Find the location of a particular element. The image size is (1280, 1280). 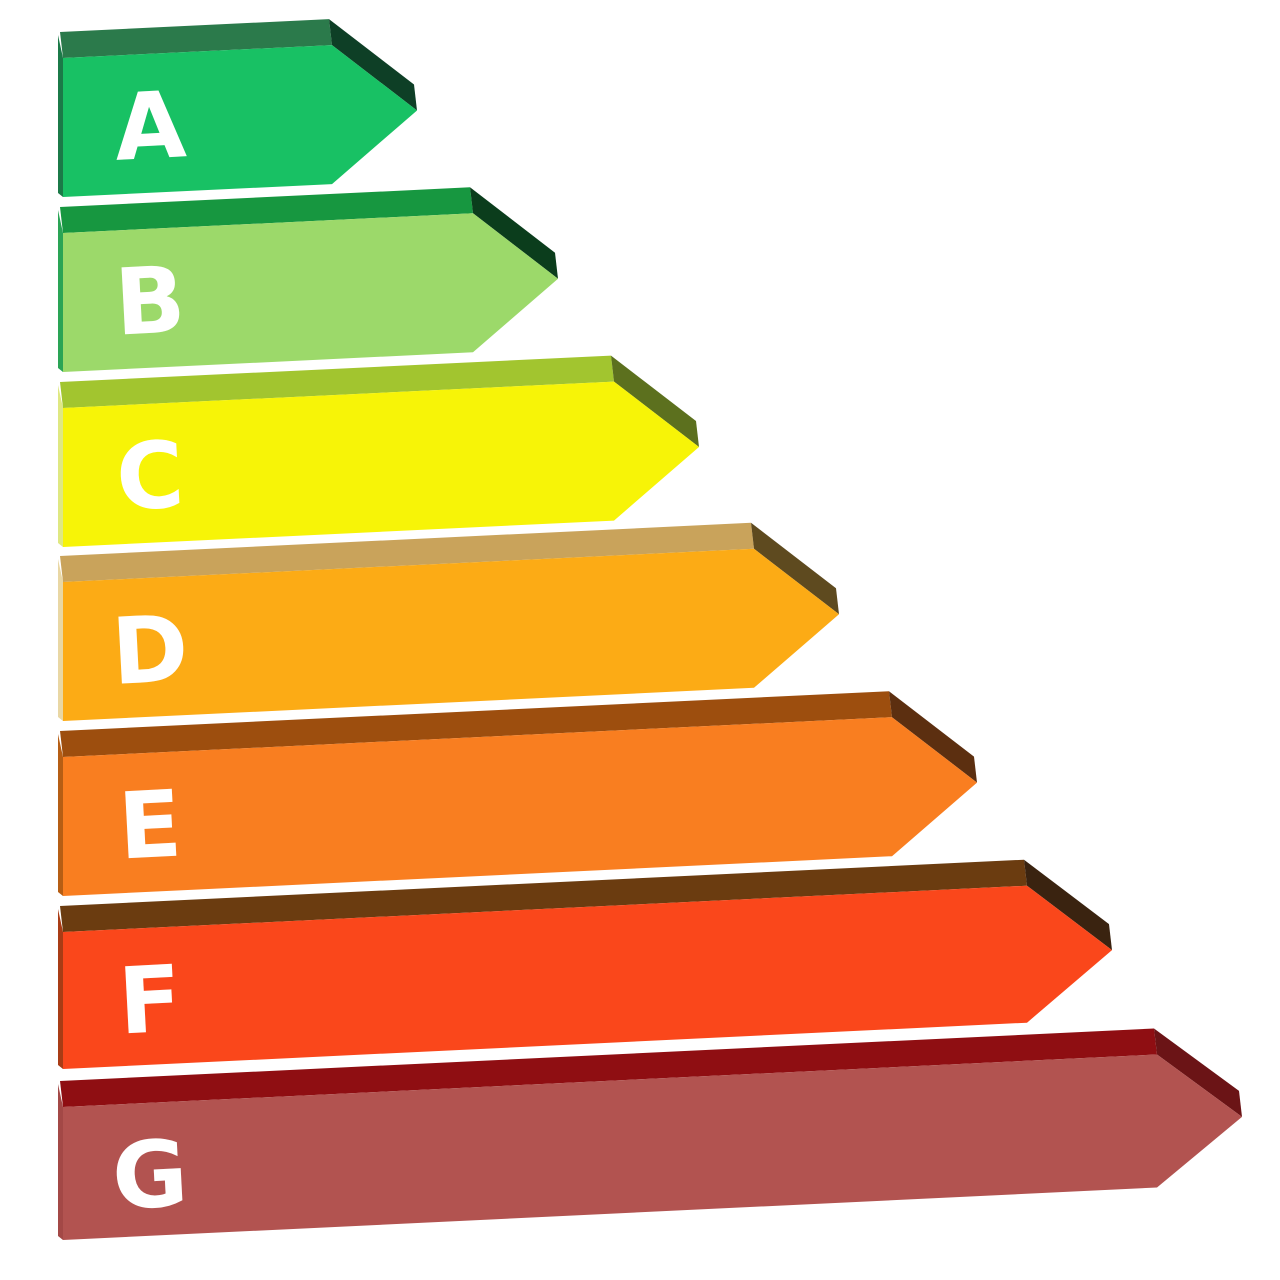

bar-b: B is located at coordinates (308, 279).